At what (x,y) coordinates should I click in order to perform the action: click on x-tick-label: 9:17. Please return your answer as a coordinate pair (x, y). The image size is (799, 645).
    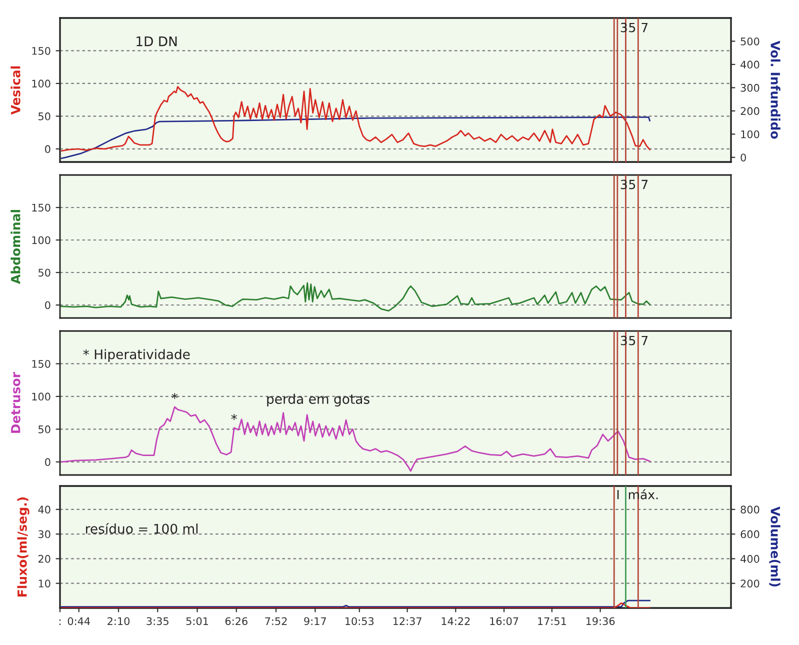
    Looking at the image, I should click on (315, 621).